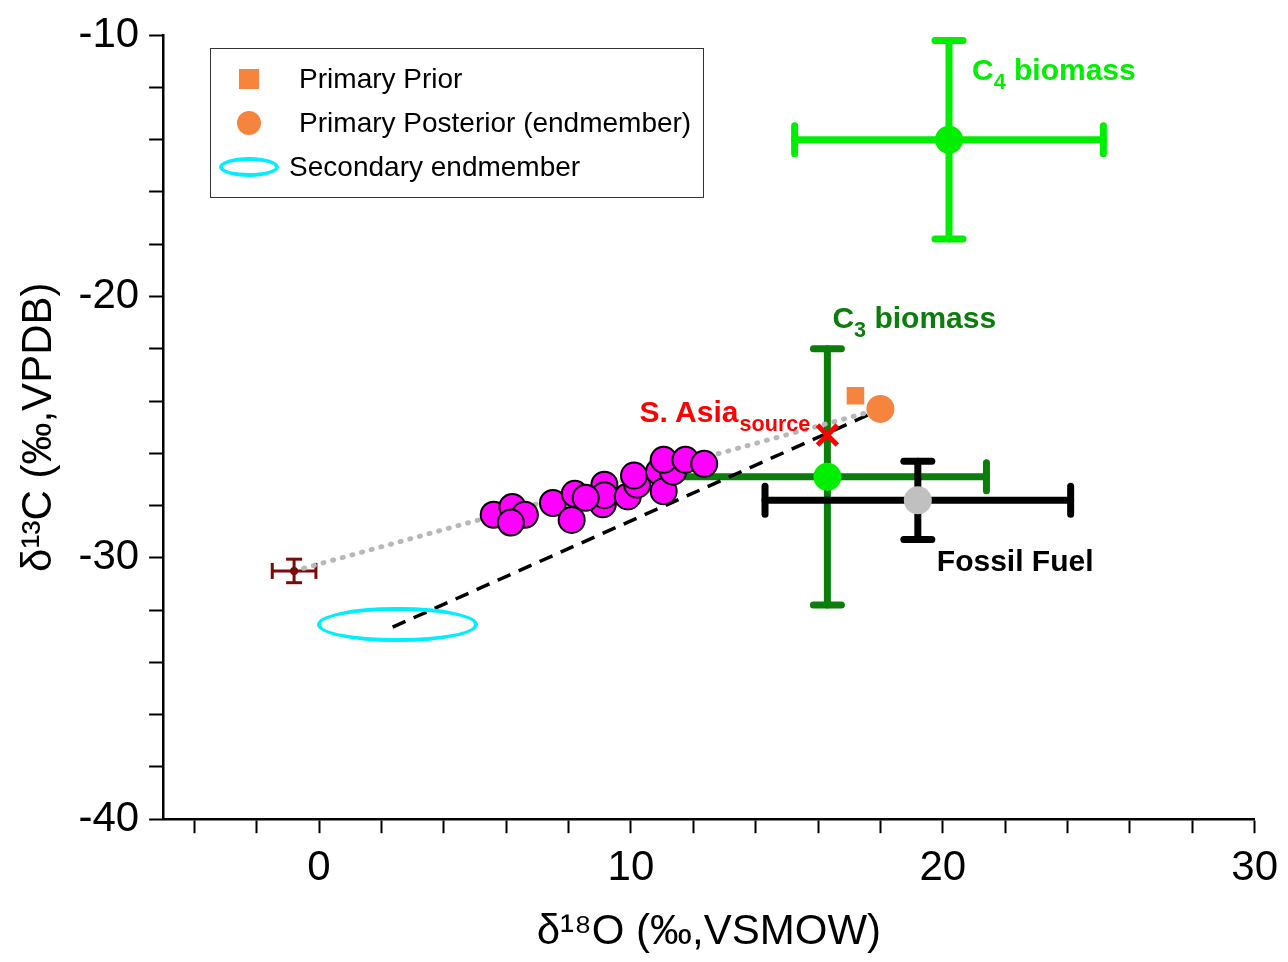 The image size is (1288, 962). Describe the element at coordinates (109, 294) in the screenshot. I see `y-tick-label: -20` at that location.